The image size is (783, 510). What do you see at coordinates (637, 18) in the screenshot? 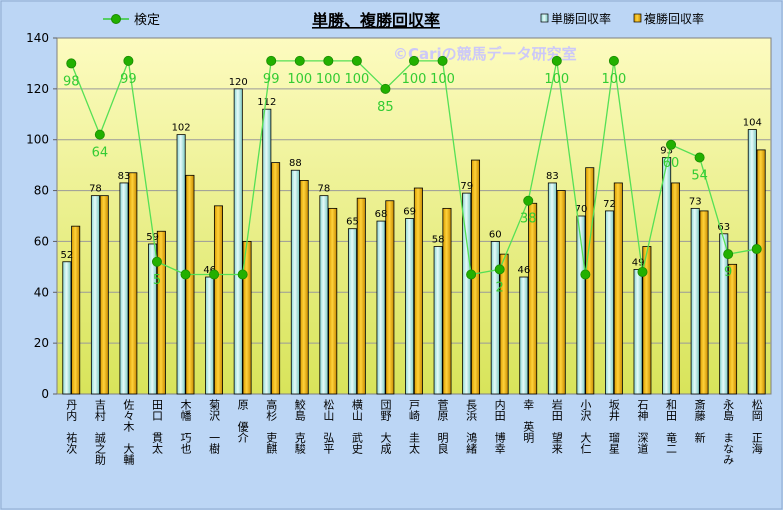
I see `legend-bar2-swatch` at bounding box center [637, 18].